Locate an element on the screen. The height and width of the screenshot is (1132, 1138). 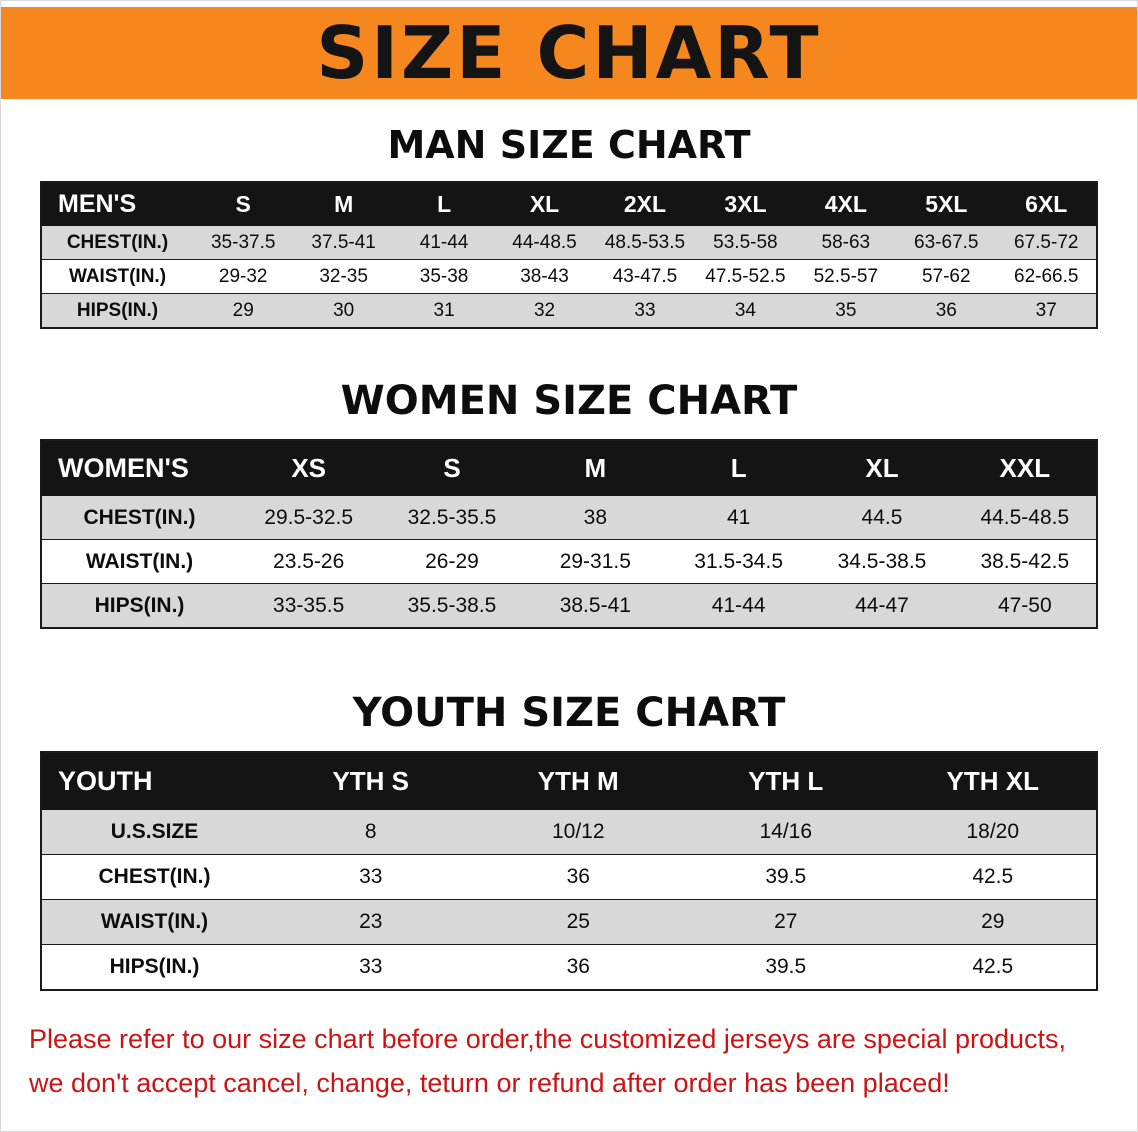
row-label: U.S.SIZE is located at coordinates (154, 832).